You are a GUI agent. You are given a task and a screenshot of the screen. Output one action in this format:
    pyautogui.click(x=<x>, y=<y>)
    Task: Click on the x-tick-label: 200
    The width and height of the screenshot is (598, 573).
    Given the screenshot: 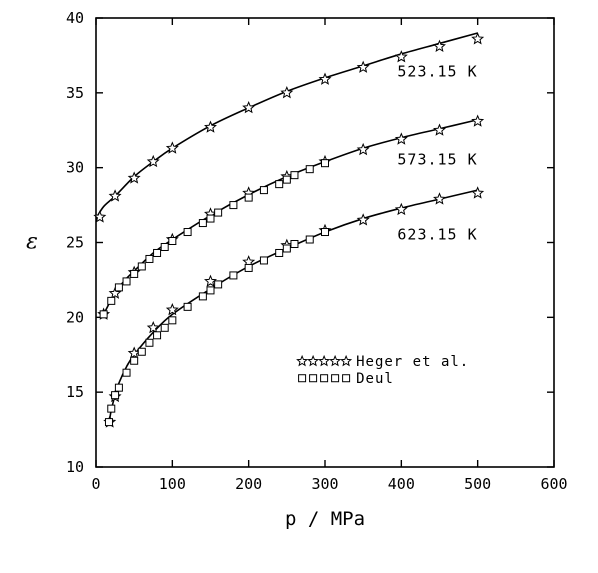 What is the action you would take?
    pyautogui.click(x=248, y=484)
    